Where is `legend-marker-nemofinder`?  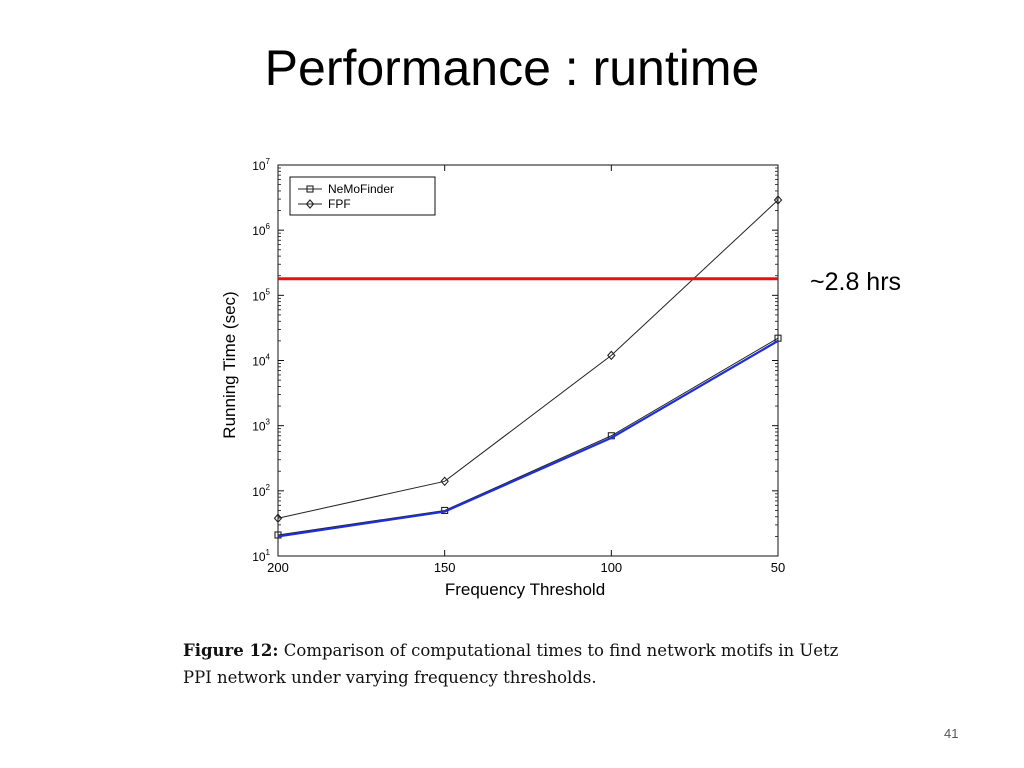 legend-marker-nemofinder is located at coordinates (310, 189).